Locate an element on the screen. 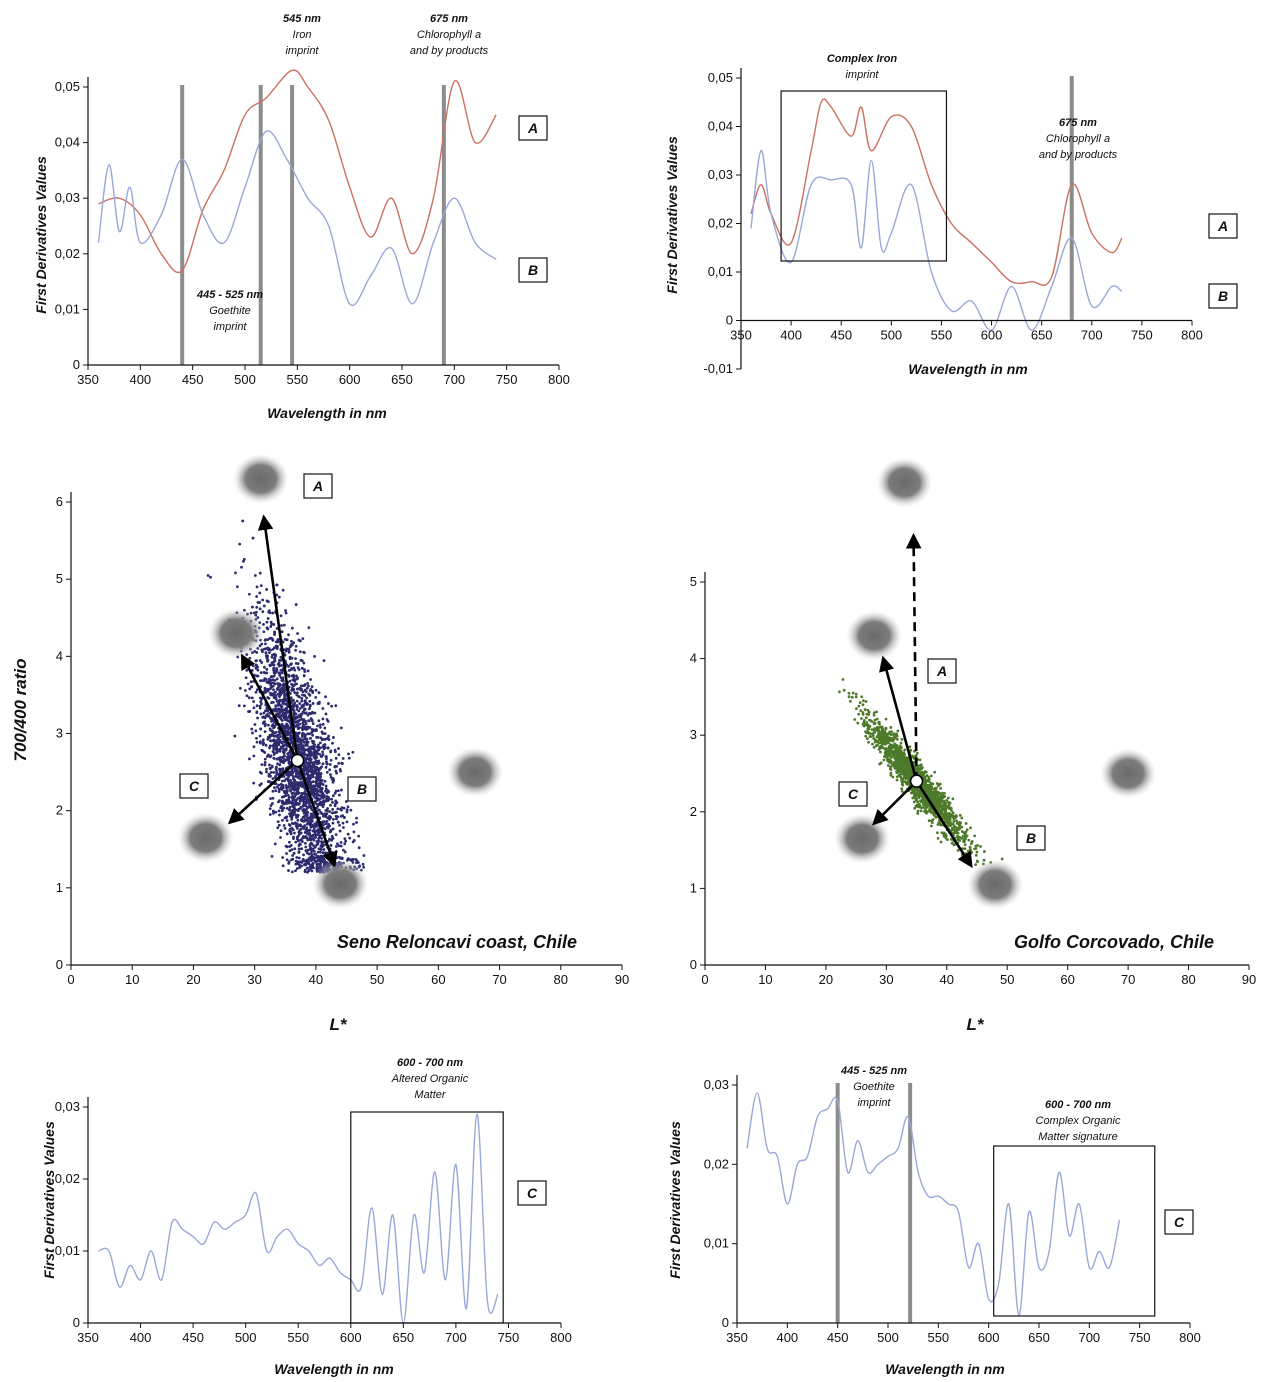 This screenshot has height=1382, width=1277. x-tick-label: 800 is located at coordinates (561, 1337).